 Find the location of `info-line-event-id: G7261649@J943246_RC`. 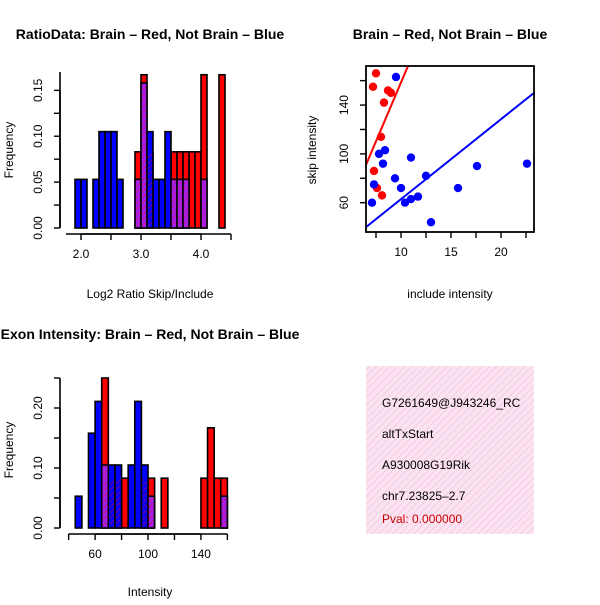

info-line-event-id: G7261649@J943246_RC is located at coordinates (451, 403).